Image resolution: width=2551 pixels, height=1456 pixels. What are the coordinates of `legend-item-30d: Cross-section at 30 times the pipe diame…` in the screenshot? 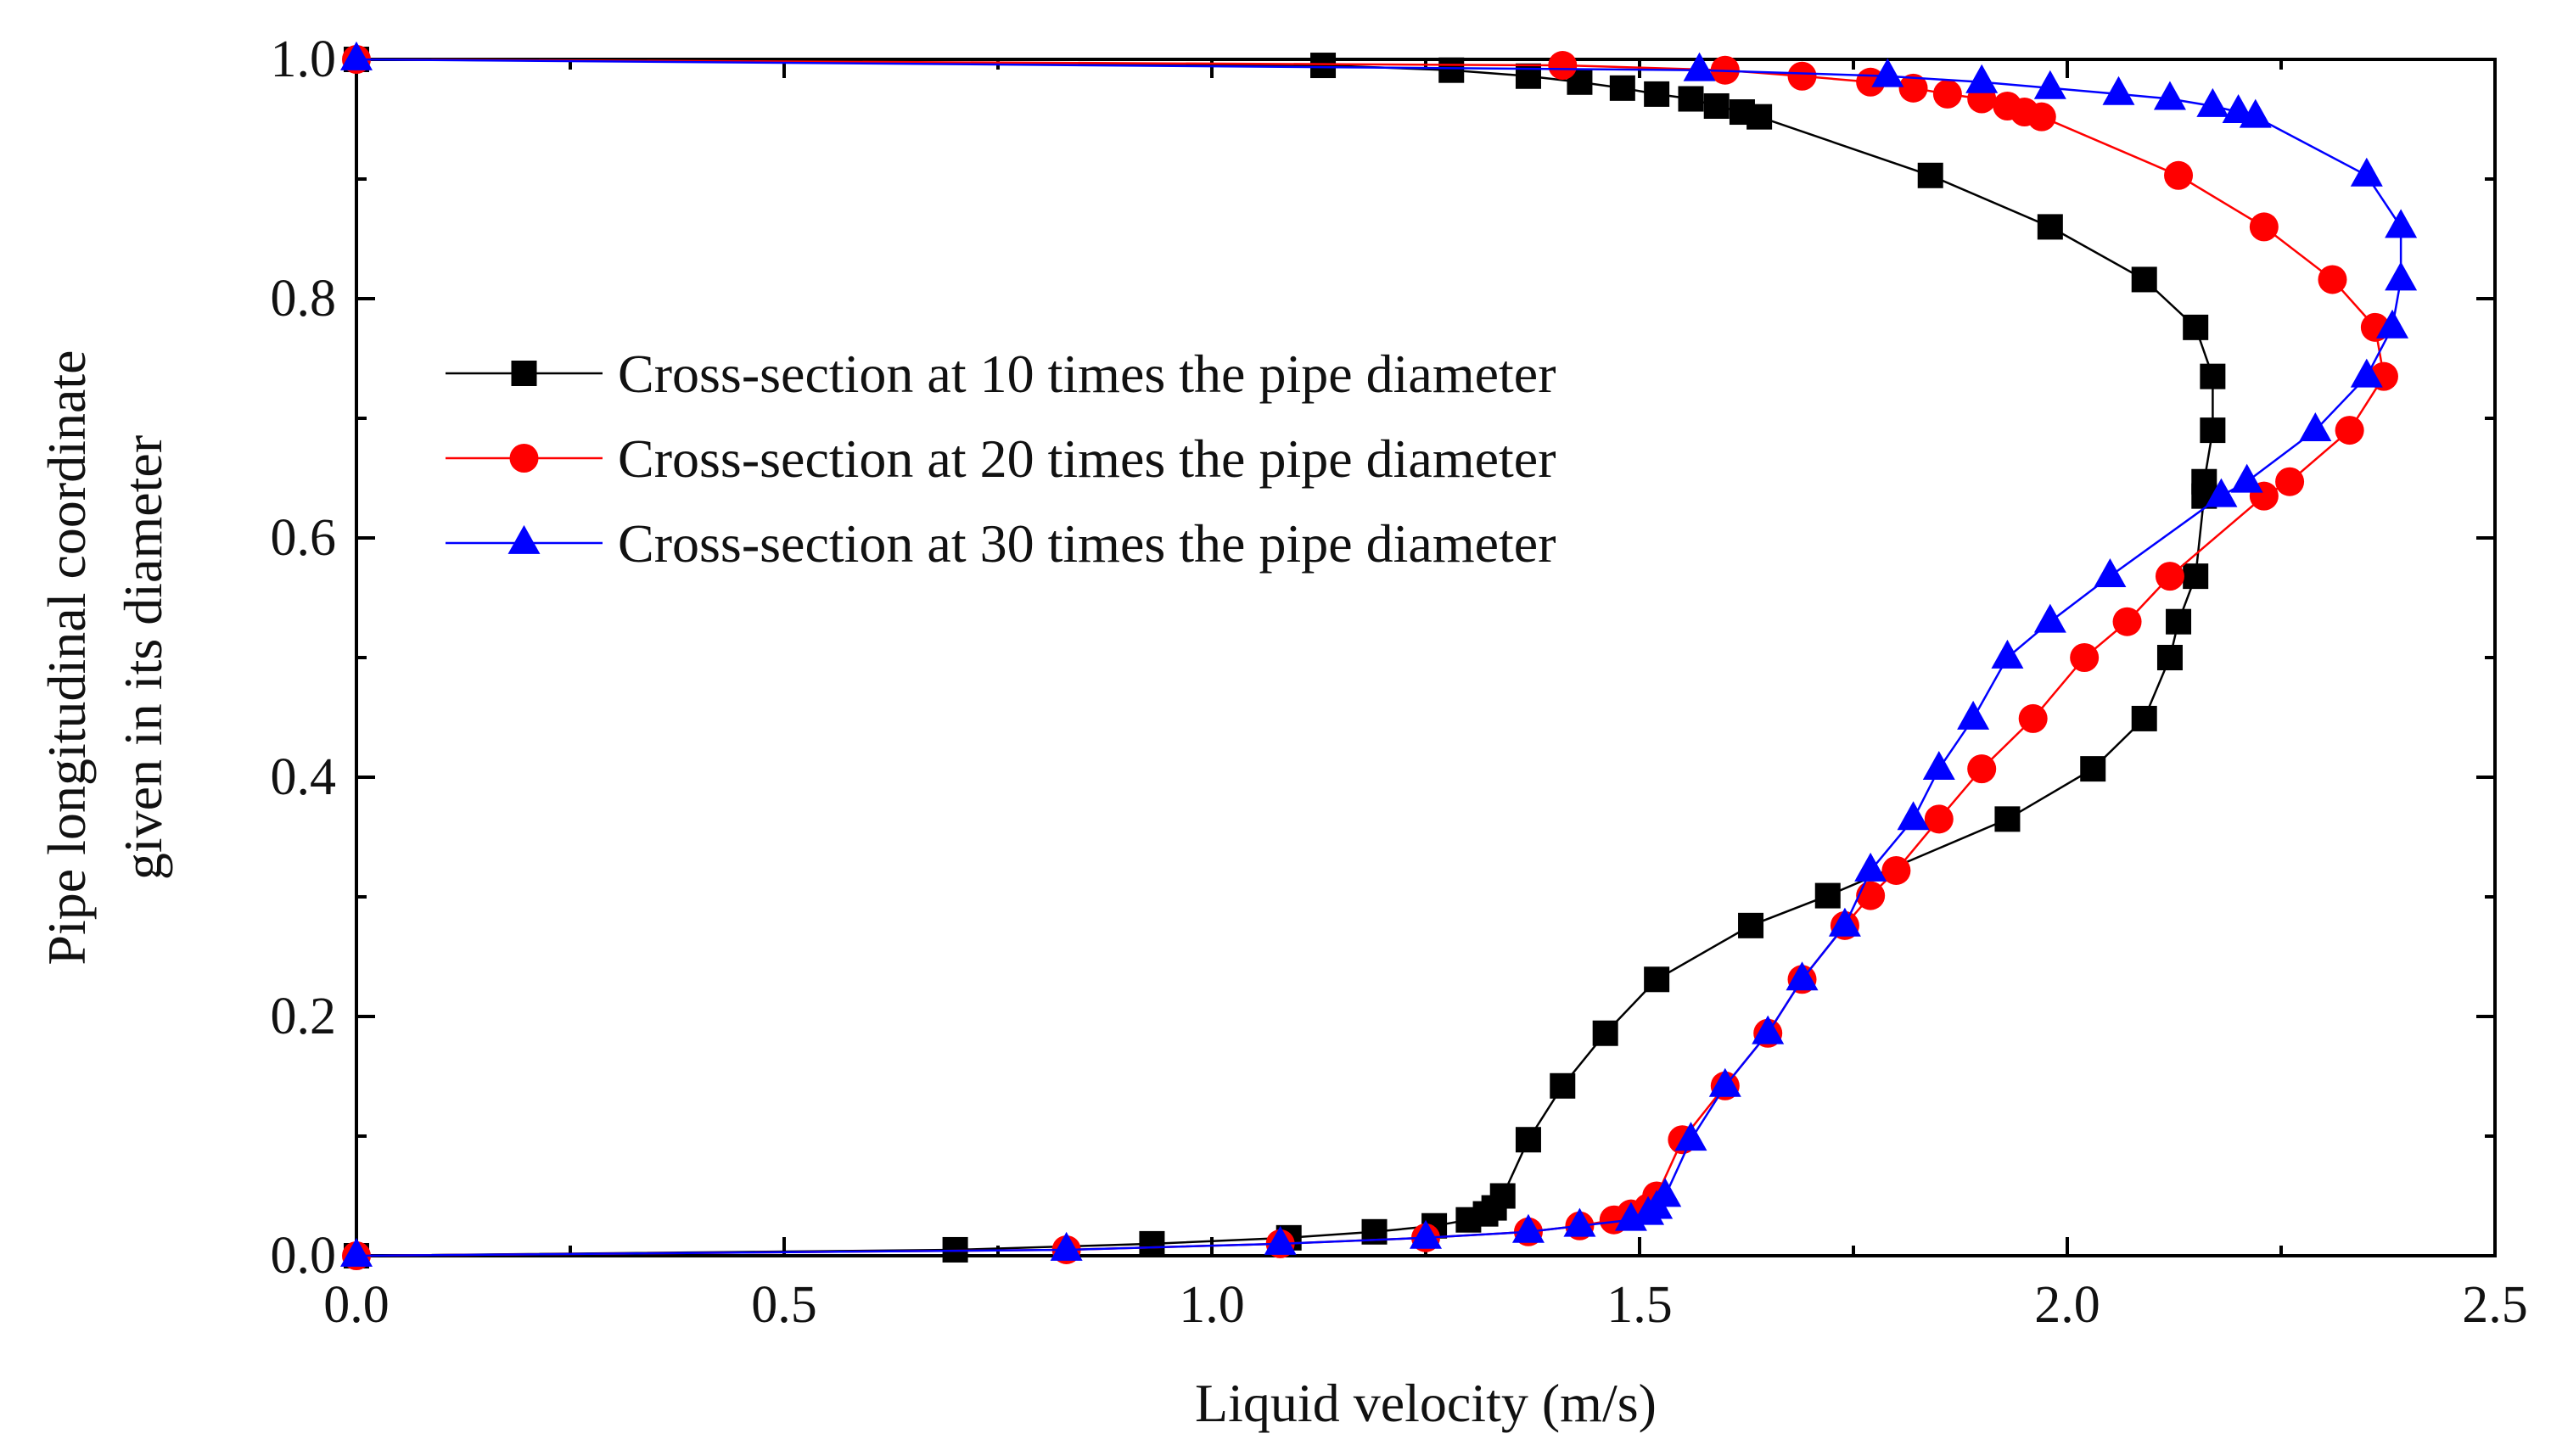 It's located at (1001, 543).